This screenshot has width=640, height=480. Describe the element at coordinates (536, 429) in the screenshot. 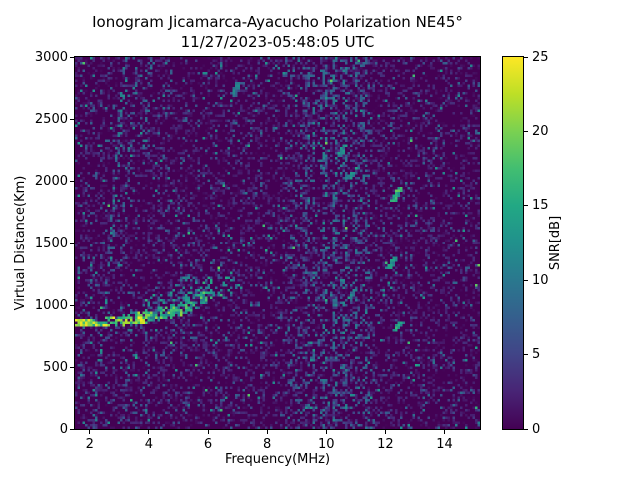

I see `colorbar-tick-label: 0` at that location.